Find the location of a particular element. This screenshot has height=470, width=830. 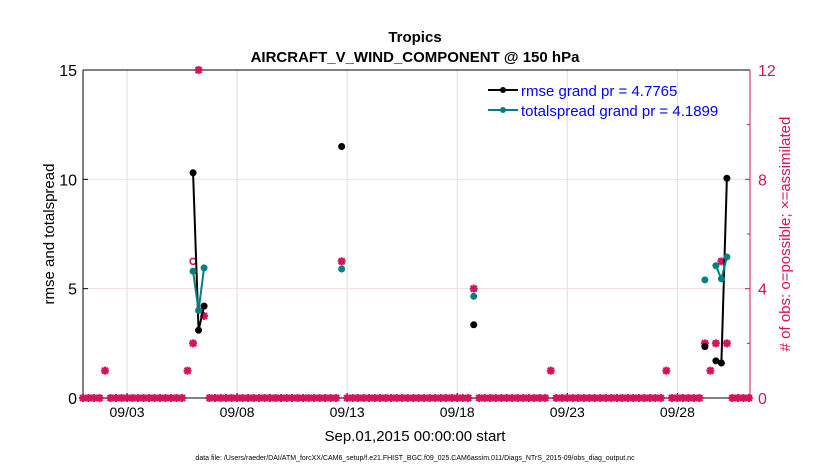

y2-tick-label: 8 is located at coordinates (762, 180).